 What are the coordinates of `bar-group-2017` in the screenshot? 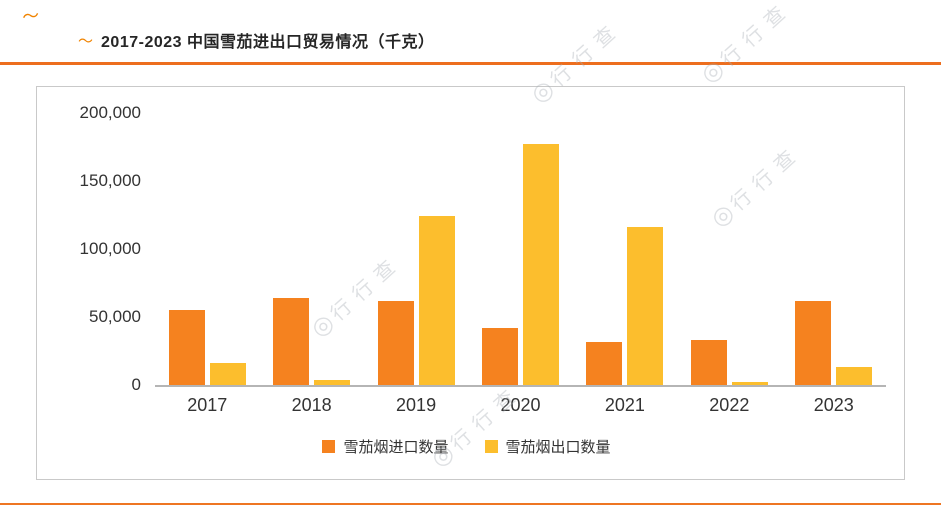 It's located at (207, 347).